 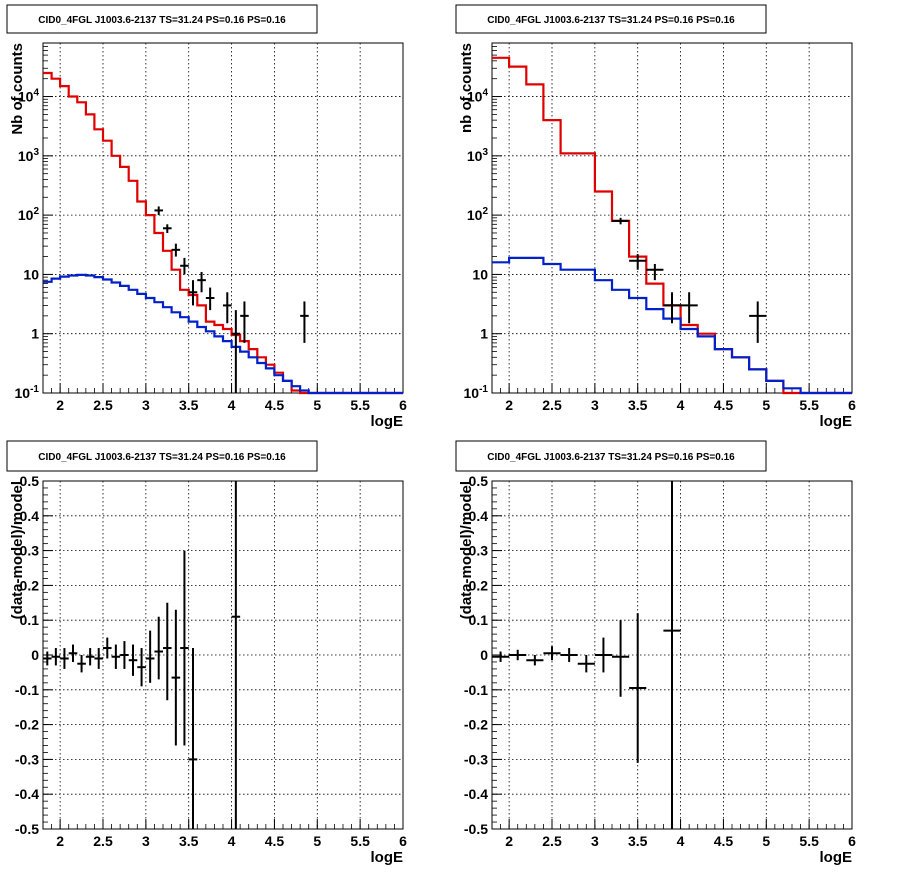 What do you see at coordinates (478, 96) in the screenshot?
I see `y-tick-label: 10⁴` at bounding box center [478, 96].